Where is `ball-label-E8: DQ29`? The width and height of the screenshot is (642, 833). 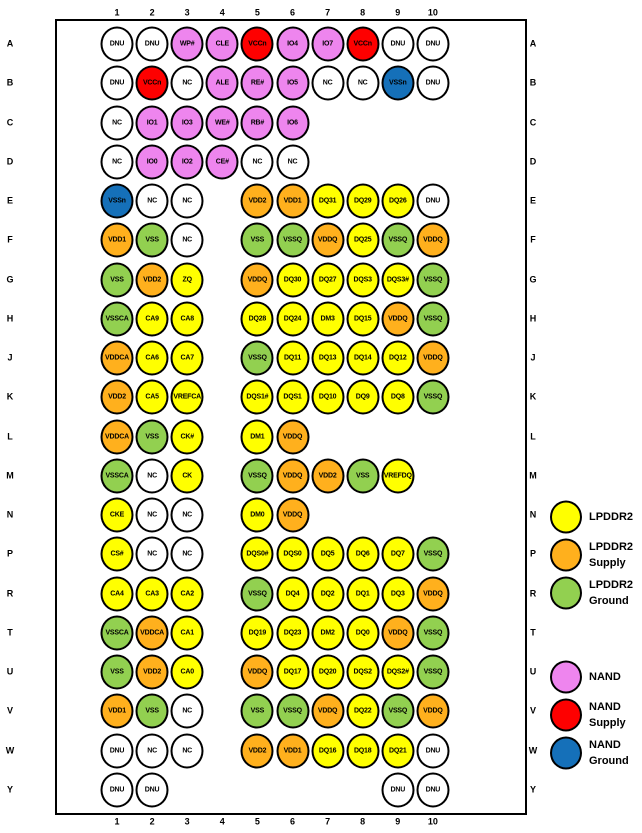 ball-label-E8: DQ29 is located at coordinates (362, 201).